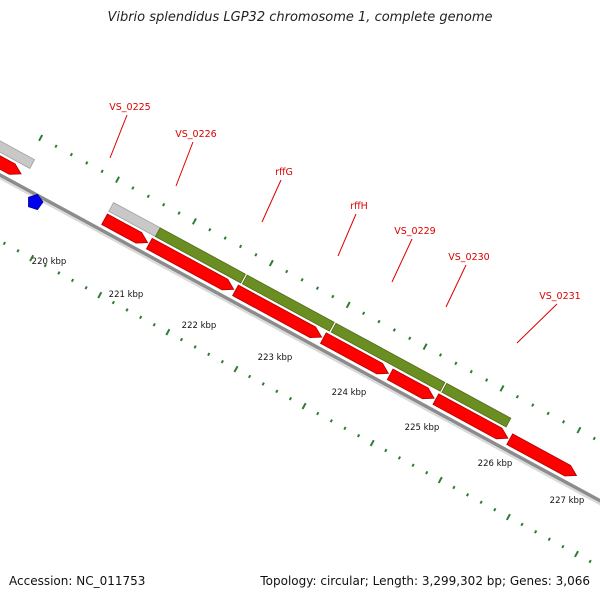 This screenshot has height=600, width=600. Describe the element at coordinates (567, 501) in the screenshot. I see `scale-label: 227 kbp` at that location.